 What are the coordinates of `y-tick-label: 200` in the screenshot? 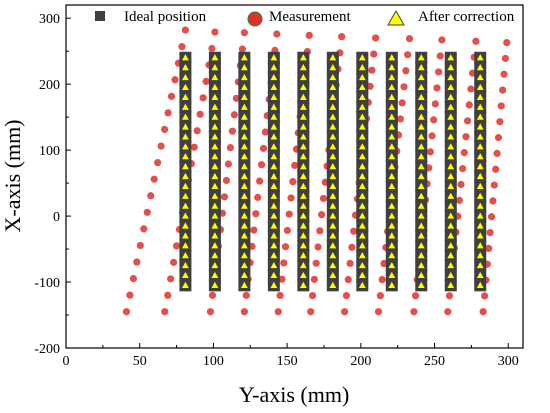 It's located at (49, 85).